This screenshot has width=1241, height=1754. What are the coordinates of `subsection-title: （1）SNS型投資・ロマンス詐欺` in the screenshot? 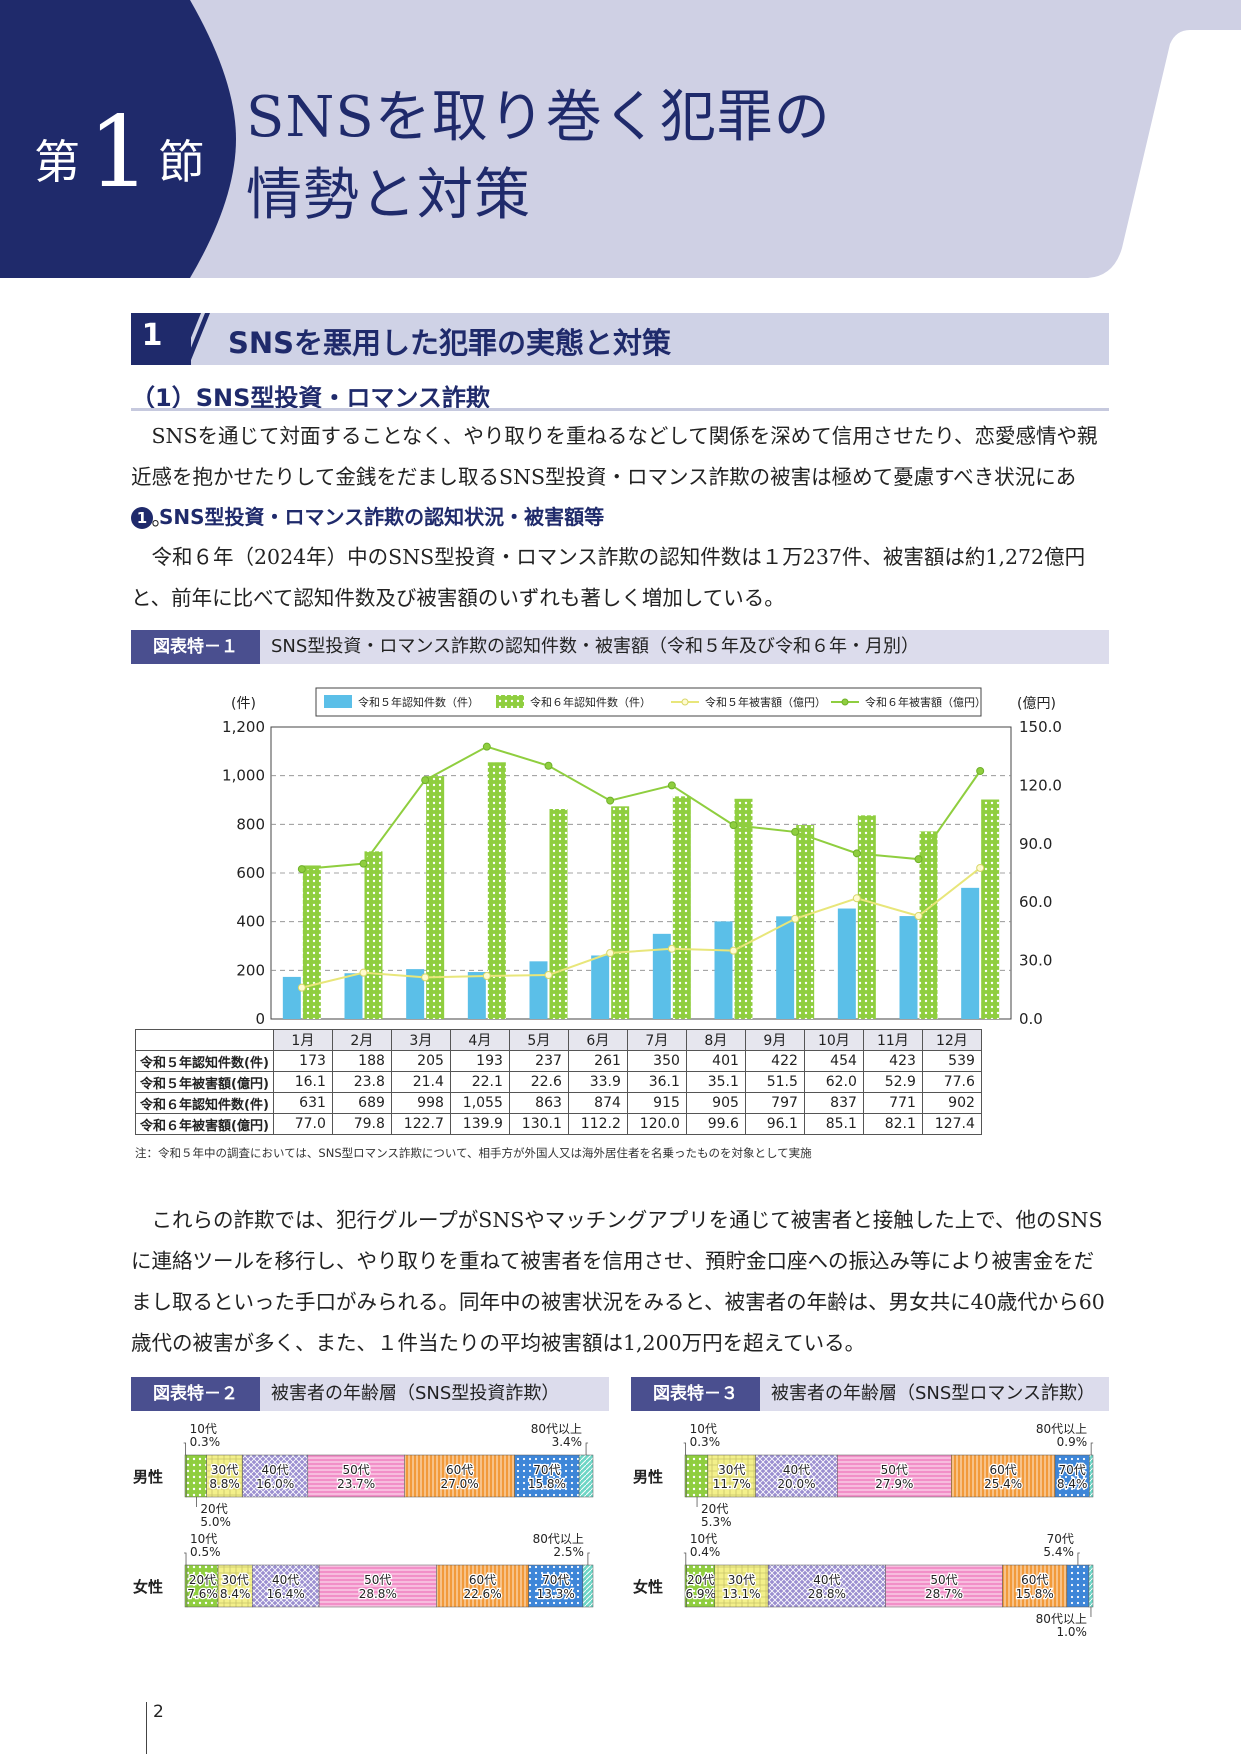 It's located at (310, 398).